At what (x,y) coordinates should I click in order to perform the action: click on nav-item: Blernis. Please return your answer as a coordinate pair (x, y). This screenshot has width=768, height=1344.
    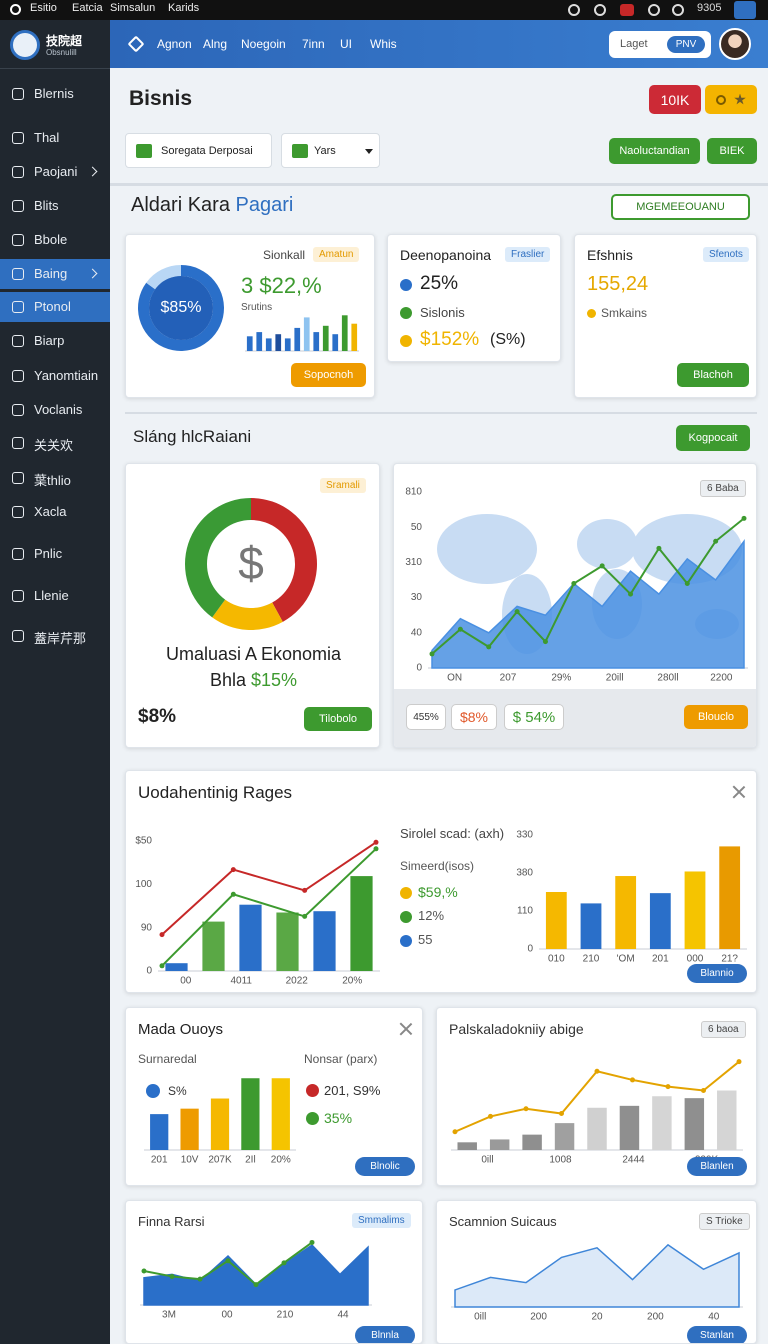
    Looking at the image, I should click on (55, 94).